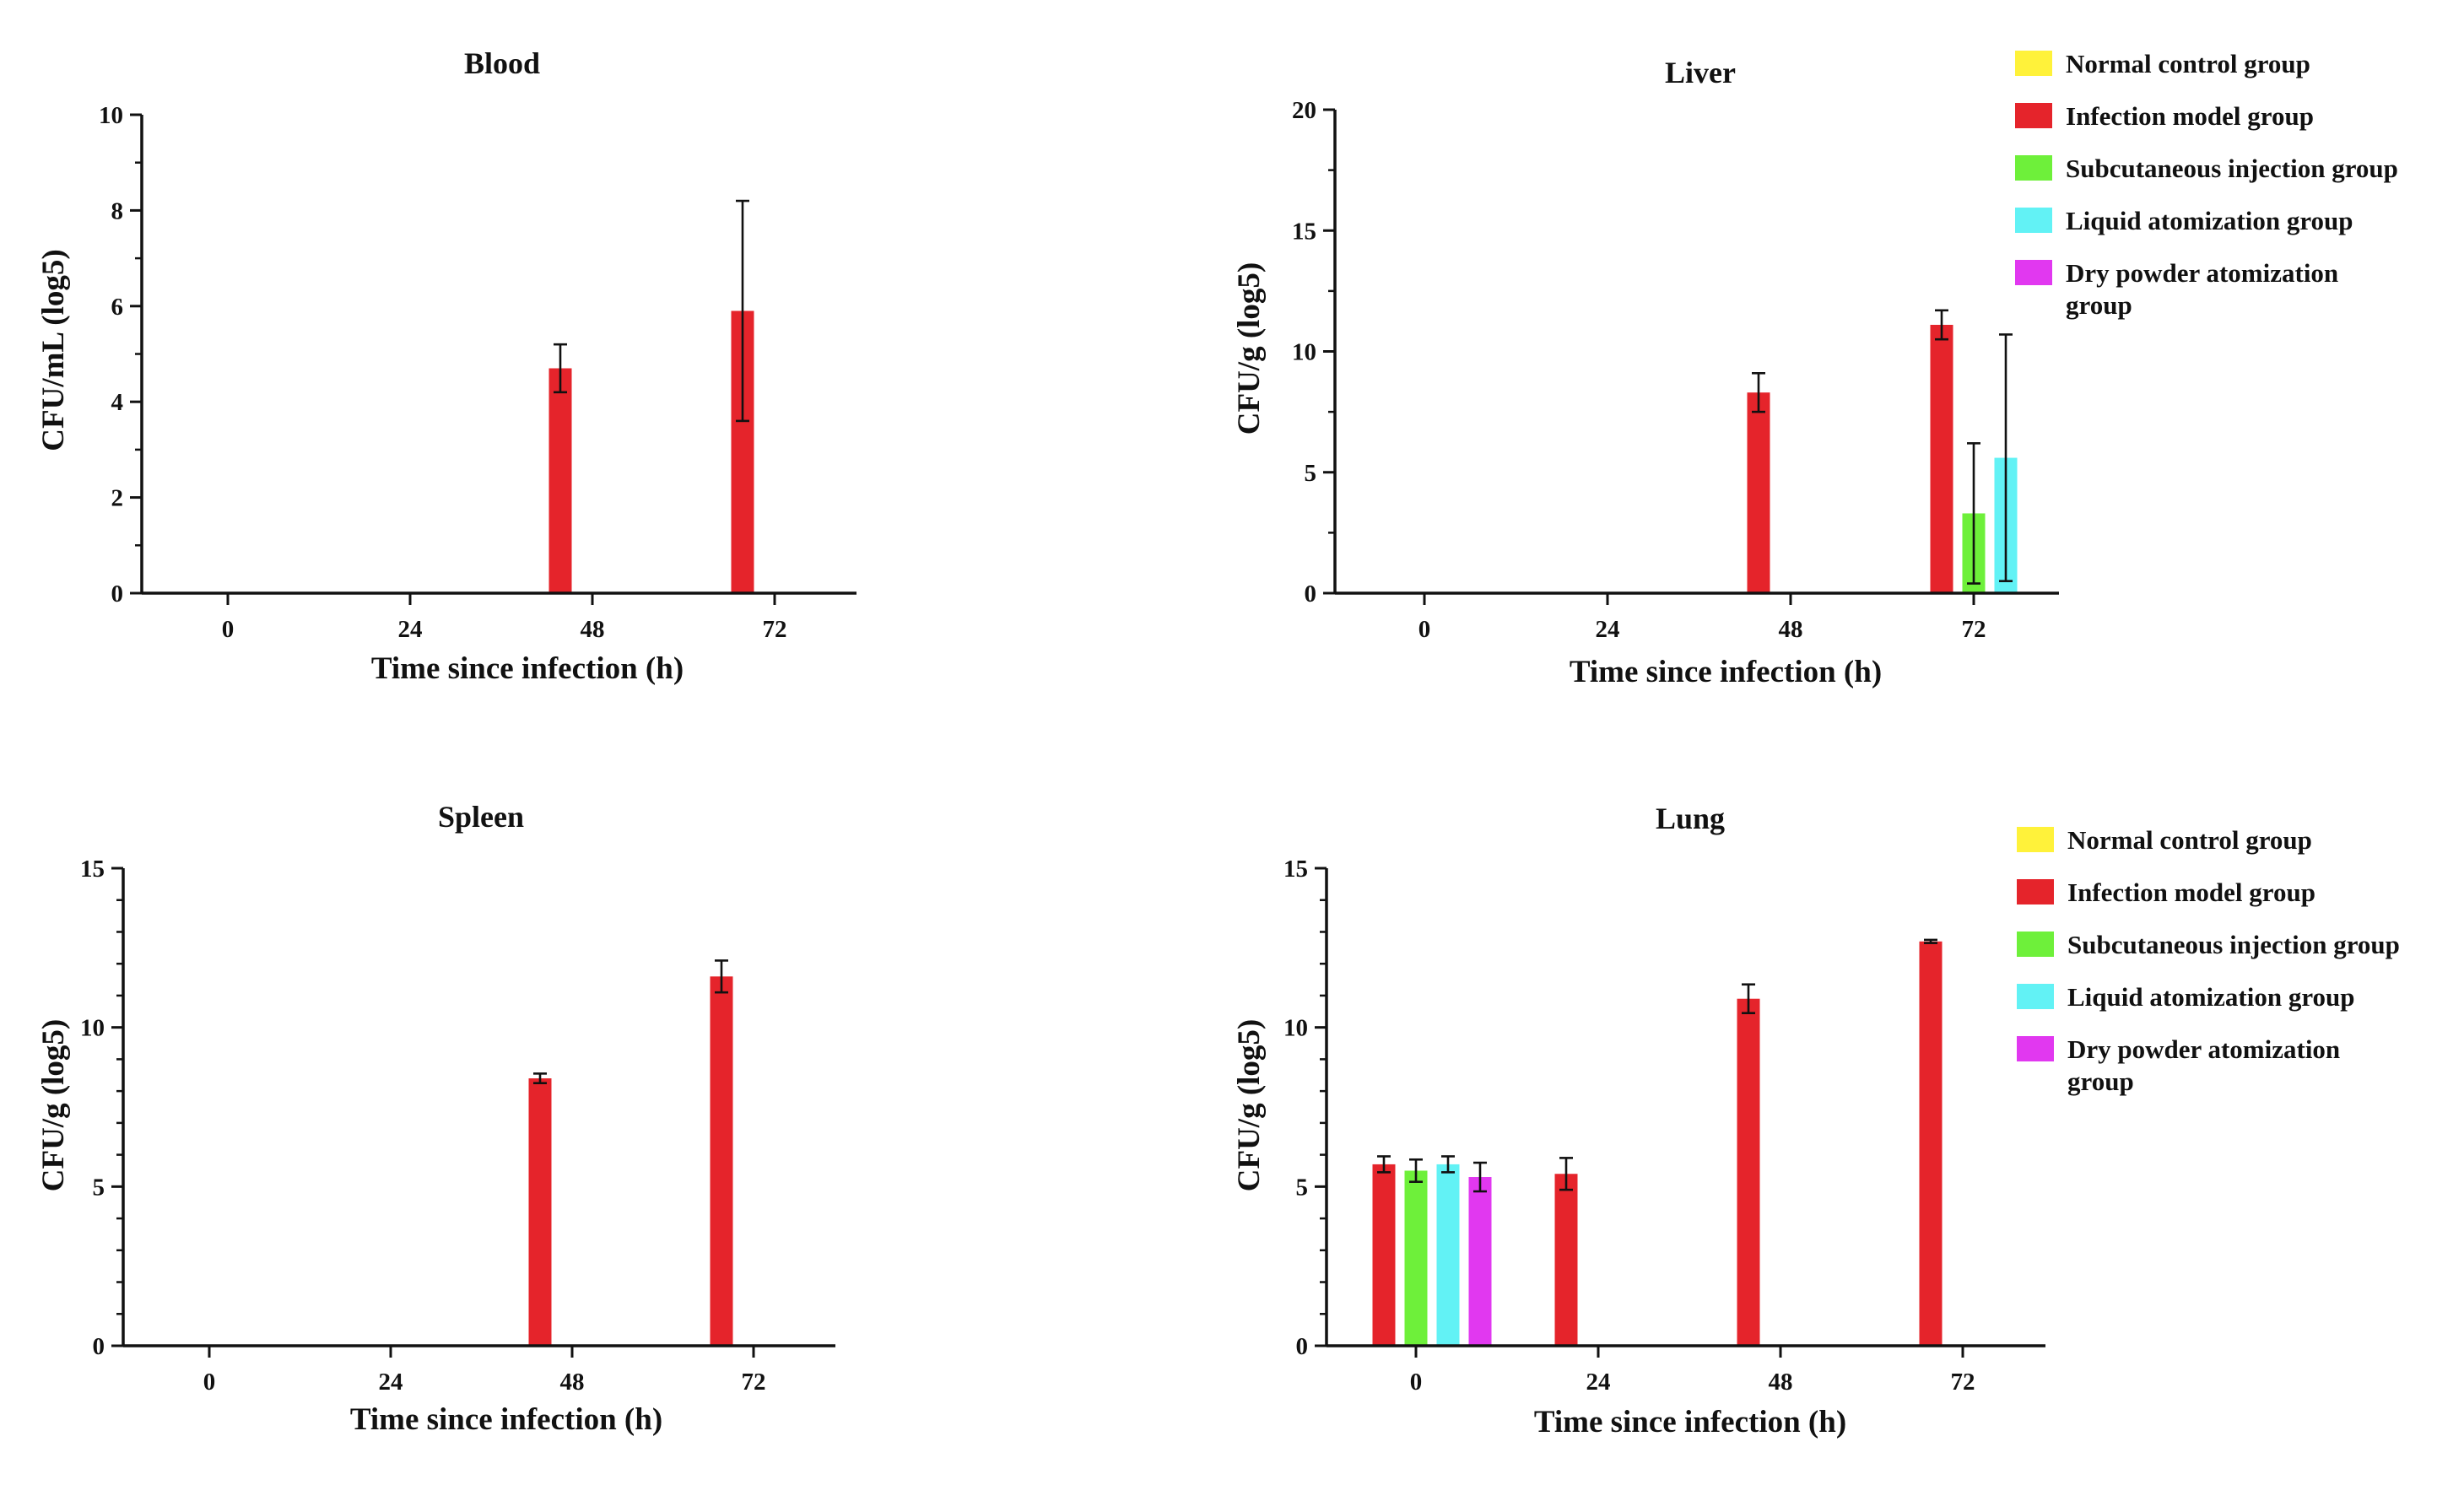 The image size is (2464, 1485). What do you see at coordinates (118, 498) in the screenshot?
I see `y-tick-label: 2` at bounding box center [118, 498].